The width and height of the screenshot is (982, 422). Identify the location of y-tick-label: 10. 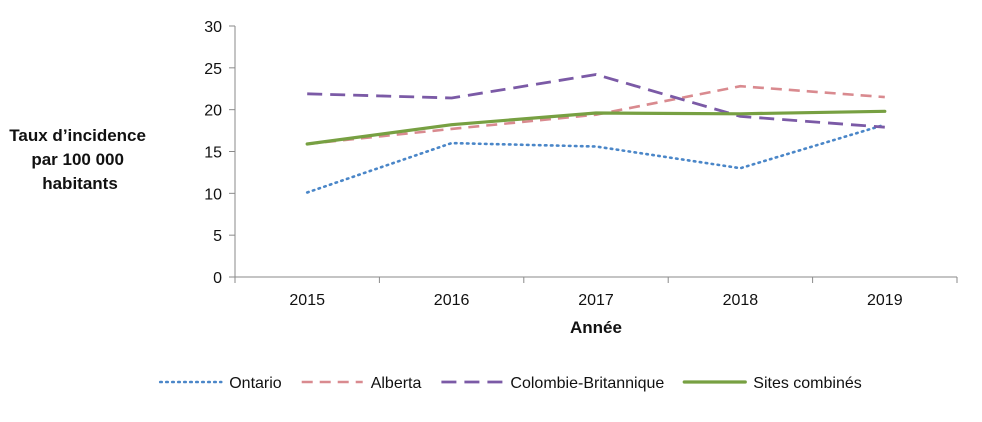
(213, 194).